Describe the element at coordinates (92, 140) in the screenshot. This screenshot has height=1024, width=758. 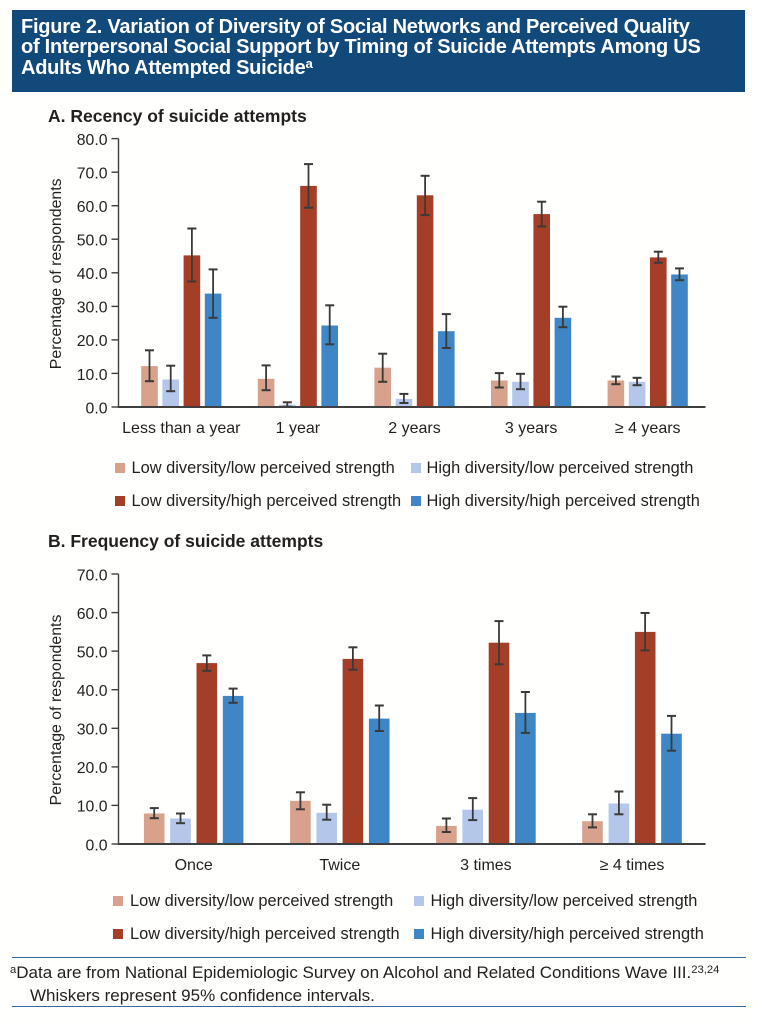
I see `svg-text: 80.0` at that location.